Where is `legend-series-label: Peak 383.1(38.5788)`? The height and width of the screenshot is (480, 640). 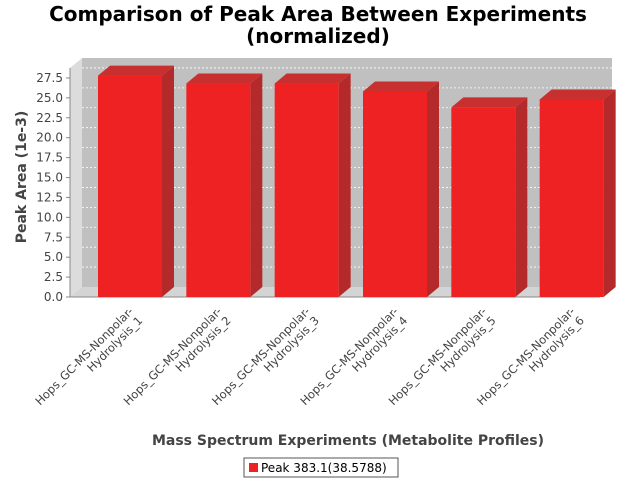 legend-series-label: Peak 383.1(38.5788) is located at coordinates (324, 468).